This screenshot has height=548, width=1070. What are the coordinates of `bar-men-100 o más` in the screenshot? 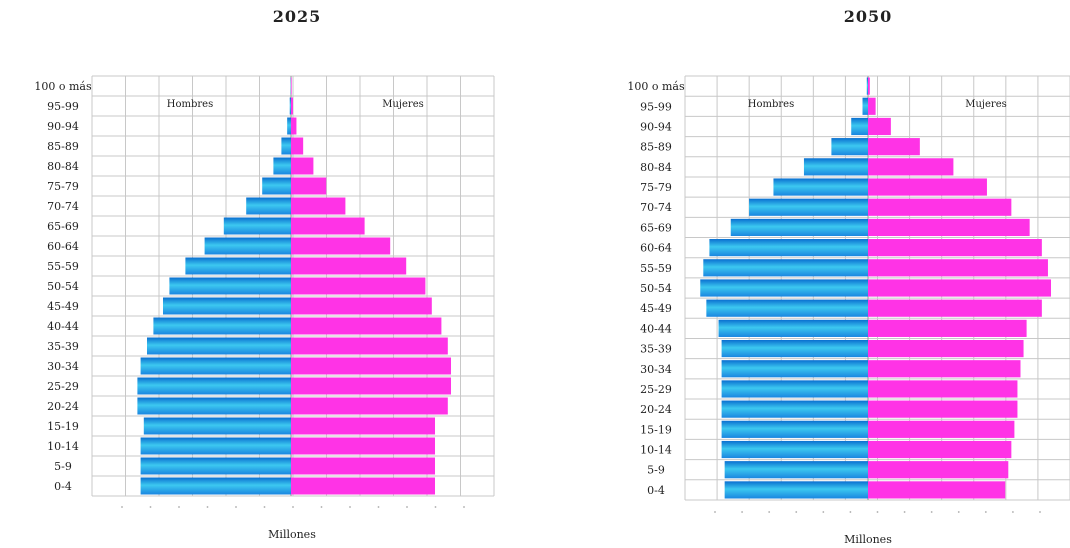 It's located at (867, 86).